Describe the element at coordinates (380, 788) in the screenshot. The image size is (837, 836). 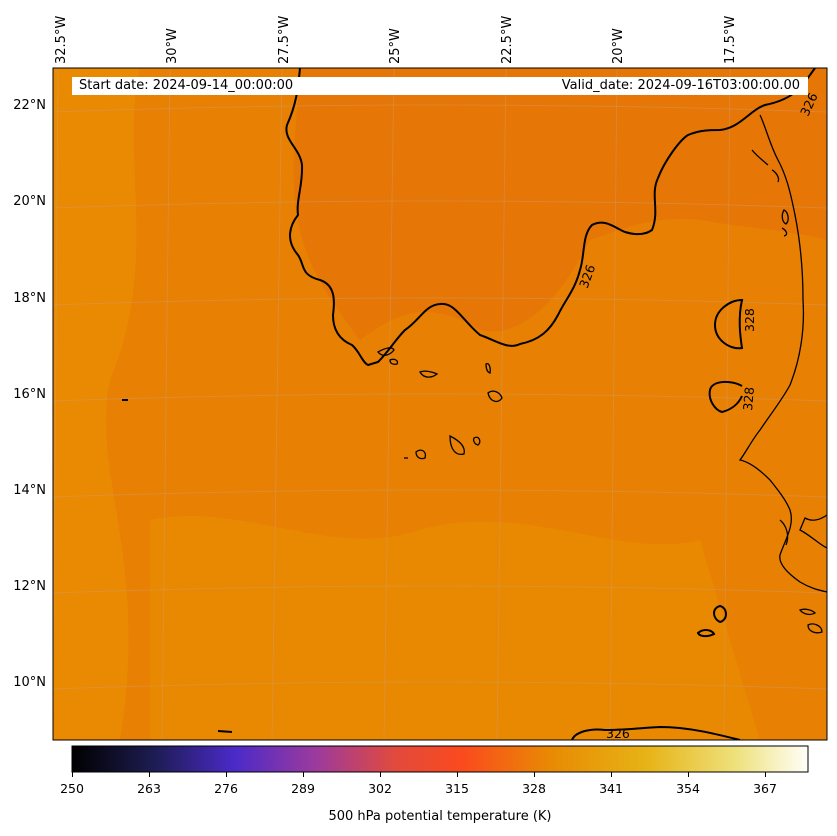
I see `colorbar-tick-label: 302` at that location.